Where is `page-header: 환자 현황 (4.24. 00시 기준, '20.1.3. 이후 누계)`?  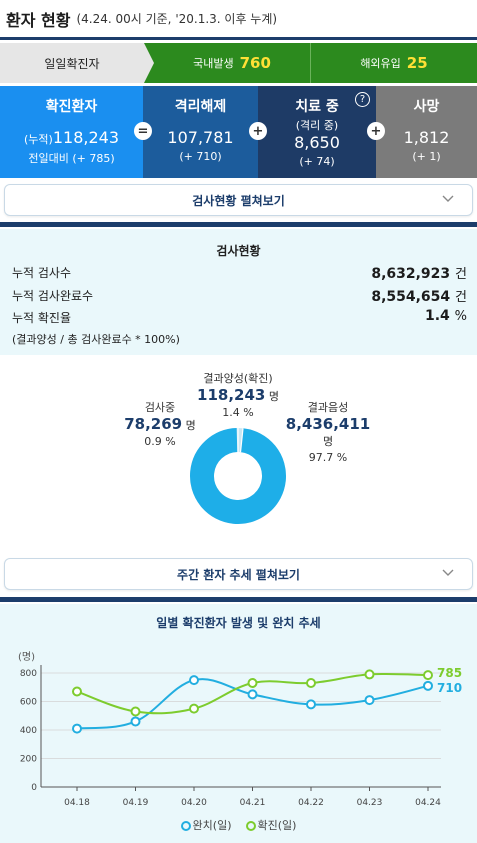
page-header: 환자 현황 (4.24. 00시 기준, '20.1.3. 이후 누계) is located at coordinates (238, 20).